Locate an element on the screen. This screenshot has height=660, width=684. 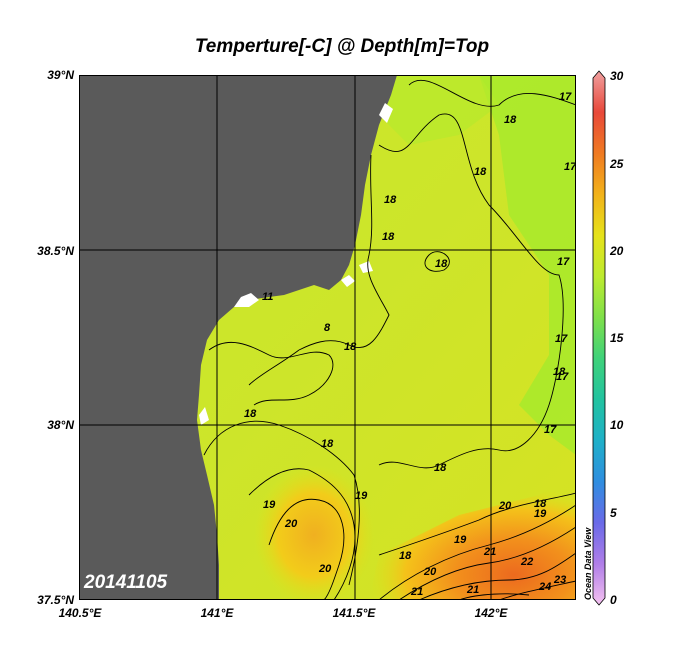
colorbar-tick-20: 20 is located at coordinates (617, 251).